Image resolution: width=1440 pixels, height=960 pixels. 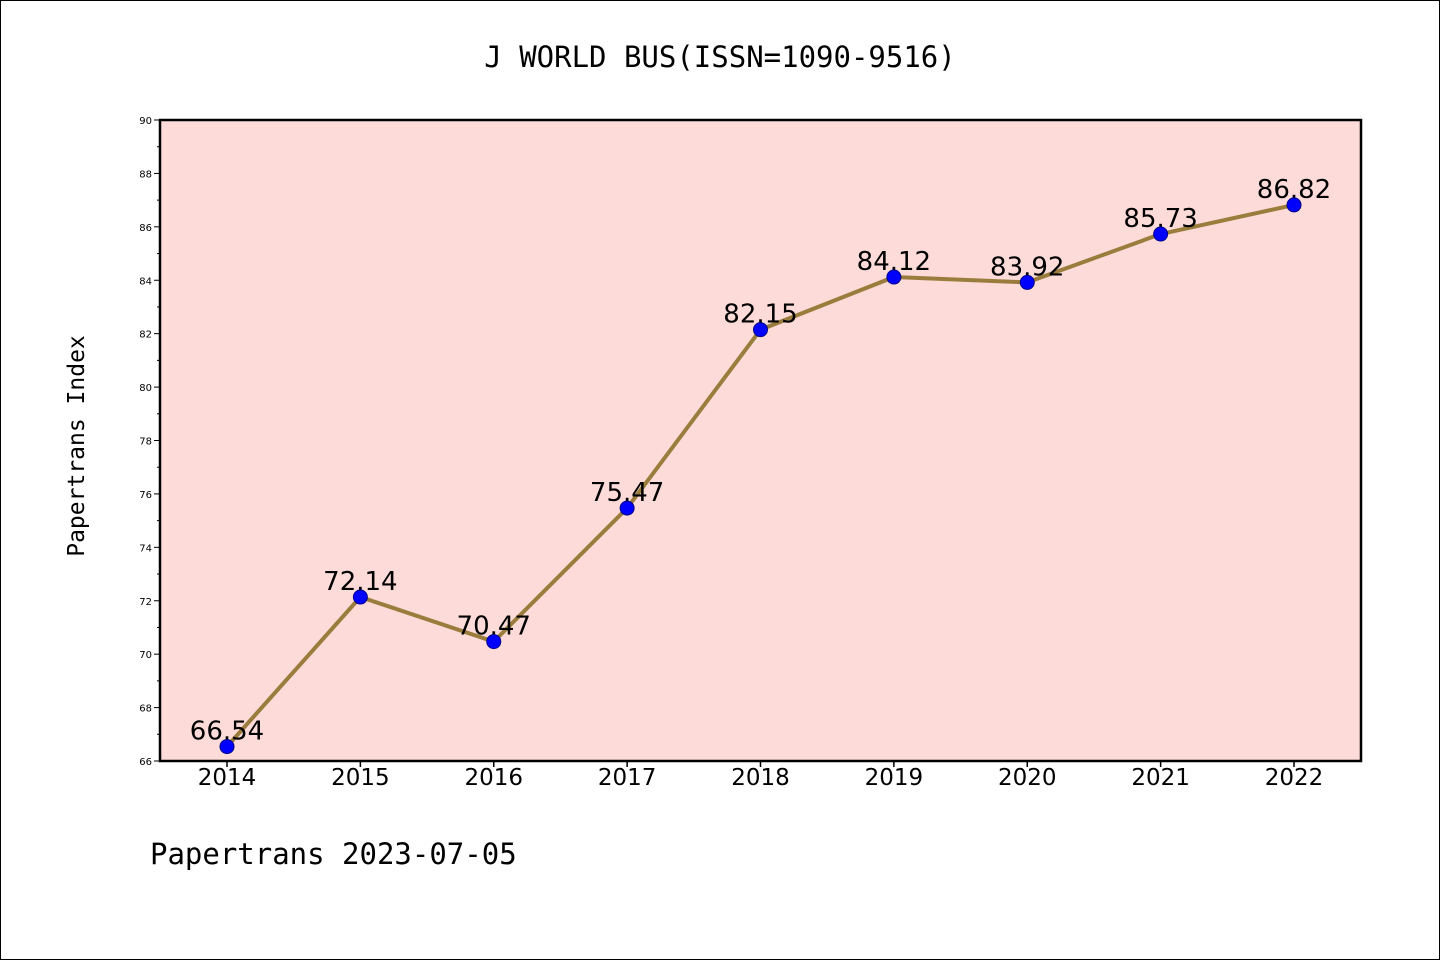 What do you see at coordinates (145, 709) in the screenshot?
I see `y-tick-label: 68` at bounding box center [145, 709].